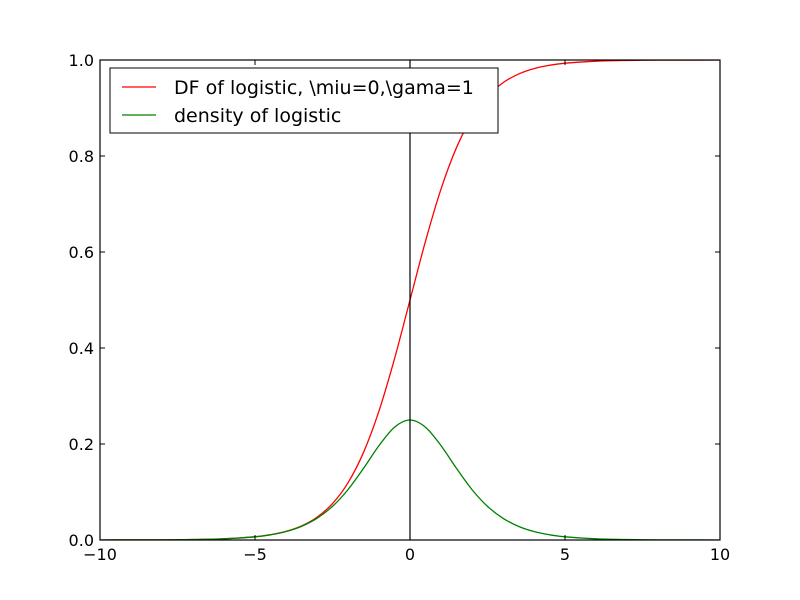 This screenshot has width=800, height=600. What do you see at coordinates (81, 252) in the screenshot?
I see `y-tick-label-3: 0.6` at bounding box center [81, 252].